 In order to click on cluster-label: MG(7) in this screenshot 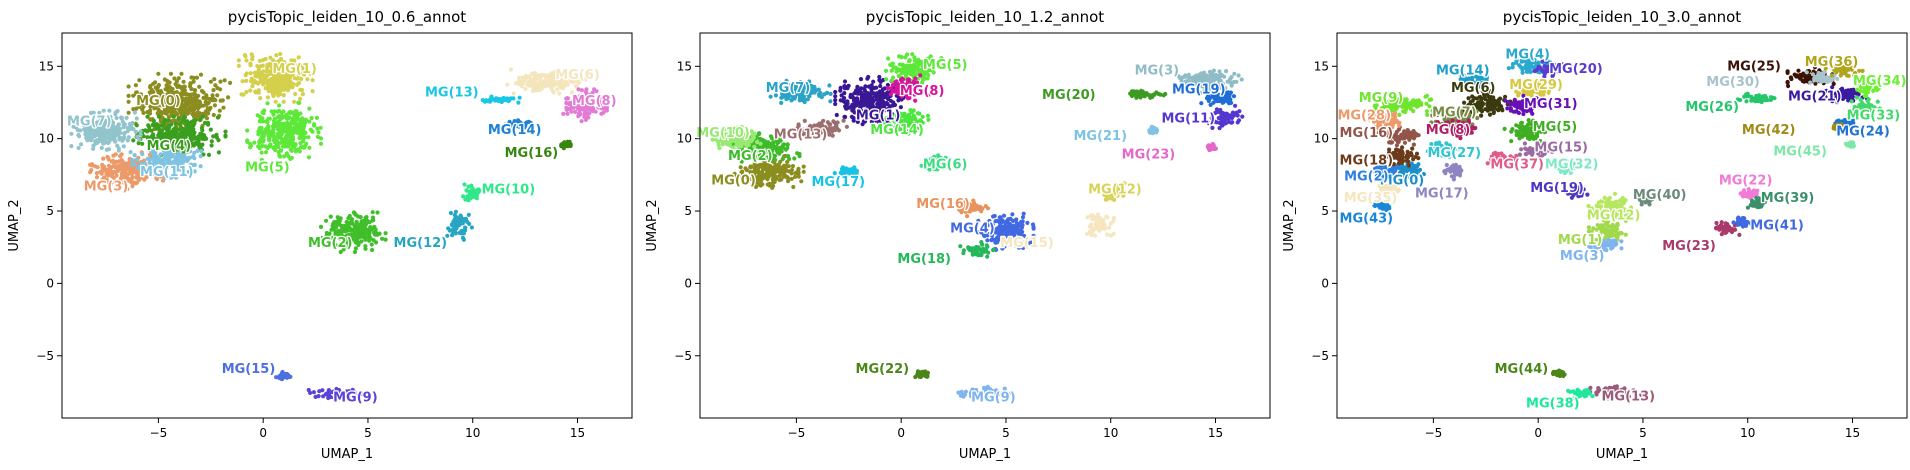, I will do `click(89, 121)`.